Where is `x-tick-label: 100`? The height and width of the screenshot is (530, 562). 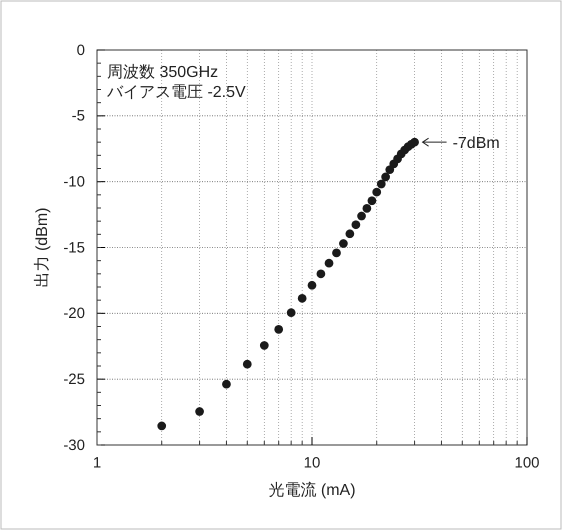 x-tick-label: 100 is located at coordinates (527, 463).